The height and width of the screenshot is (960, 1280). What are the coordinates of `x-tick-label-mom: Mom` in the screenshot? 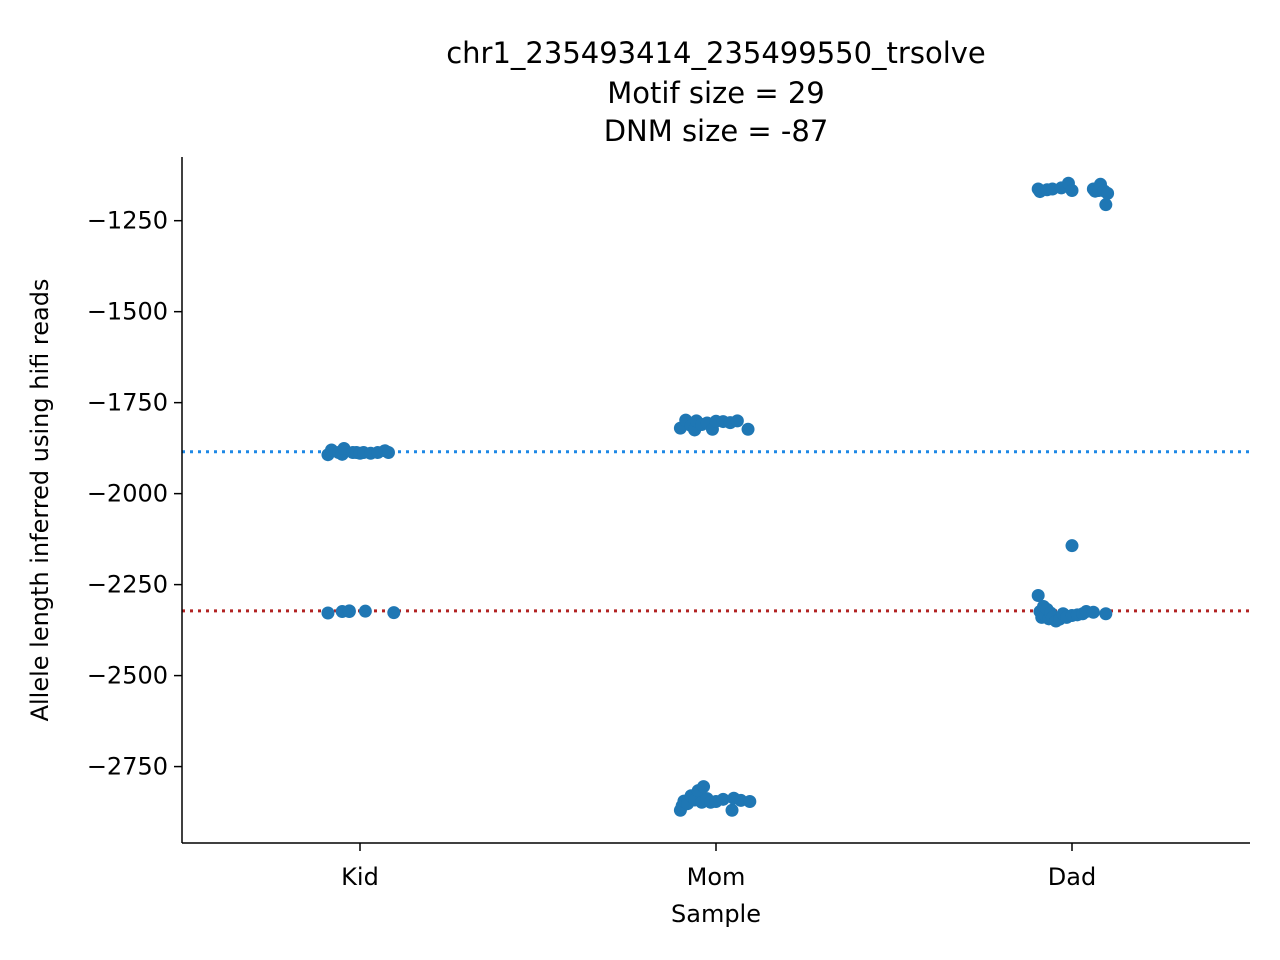 It's located at (716, 877).